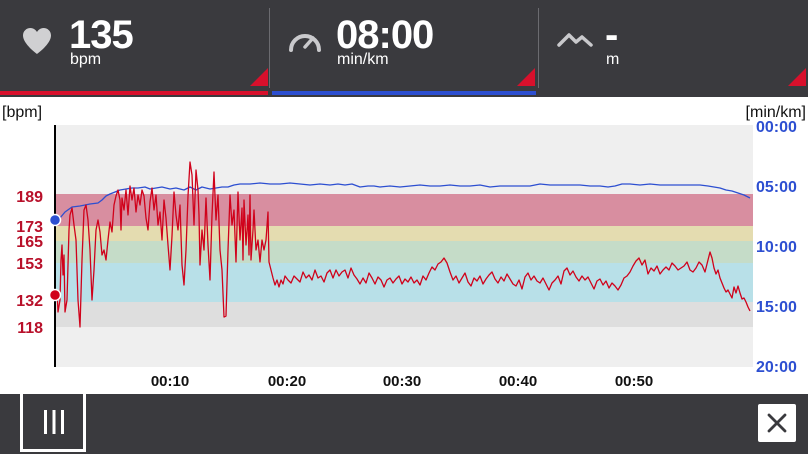  I want to click on menu-bars-icon, so click(54, 422).